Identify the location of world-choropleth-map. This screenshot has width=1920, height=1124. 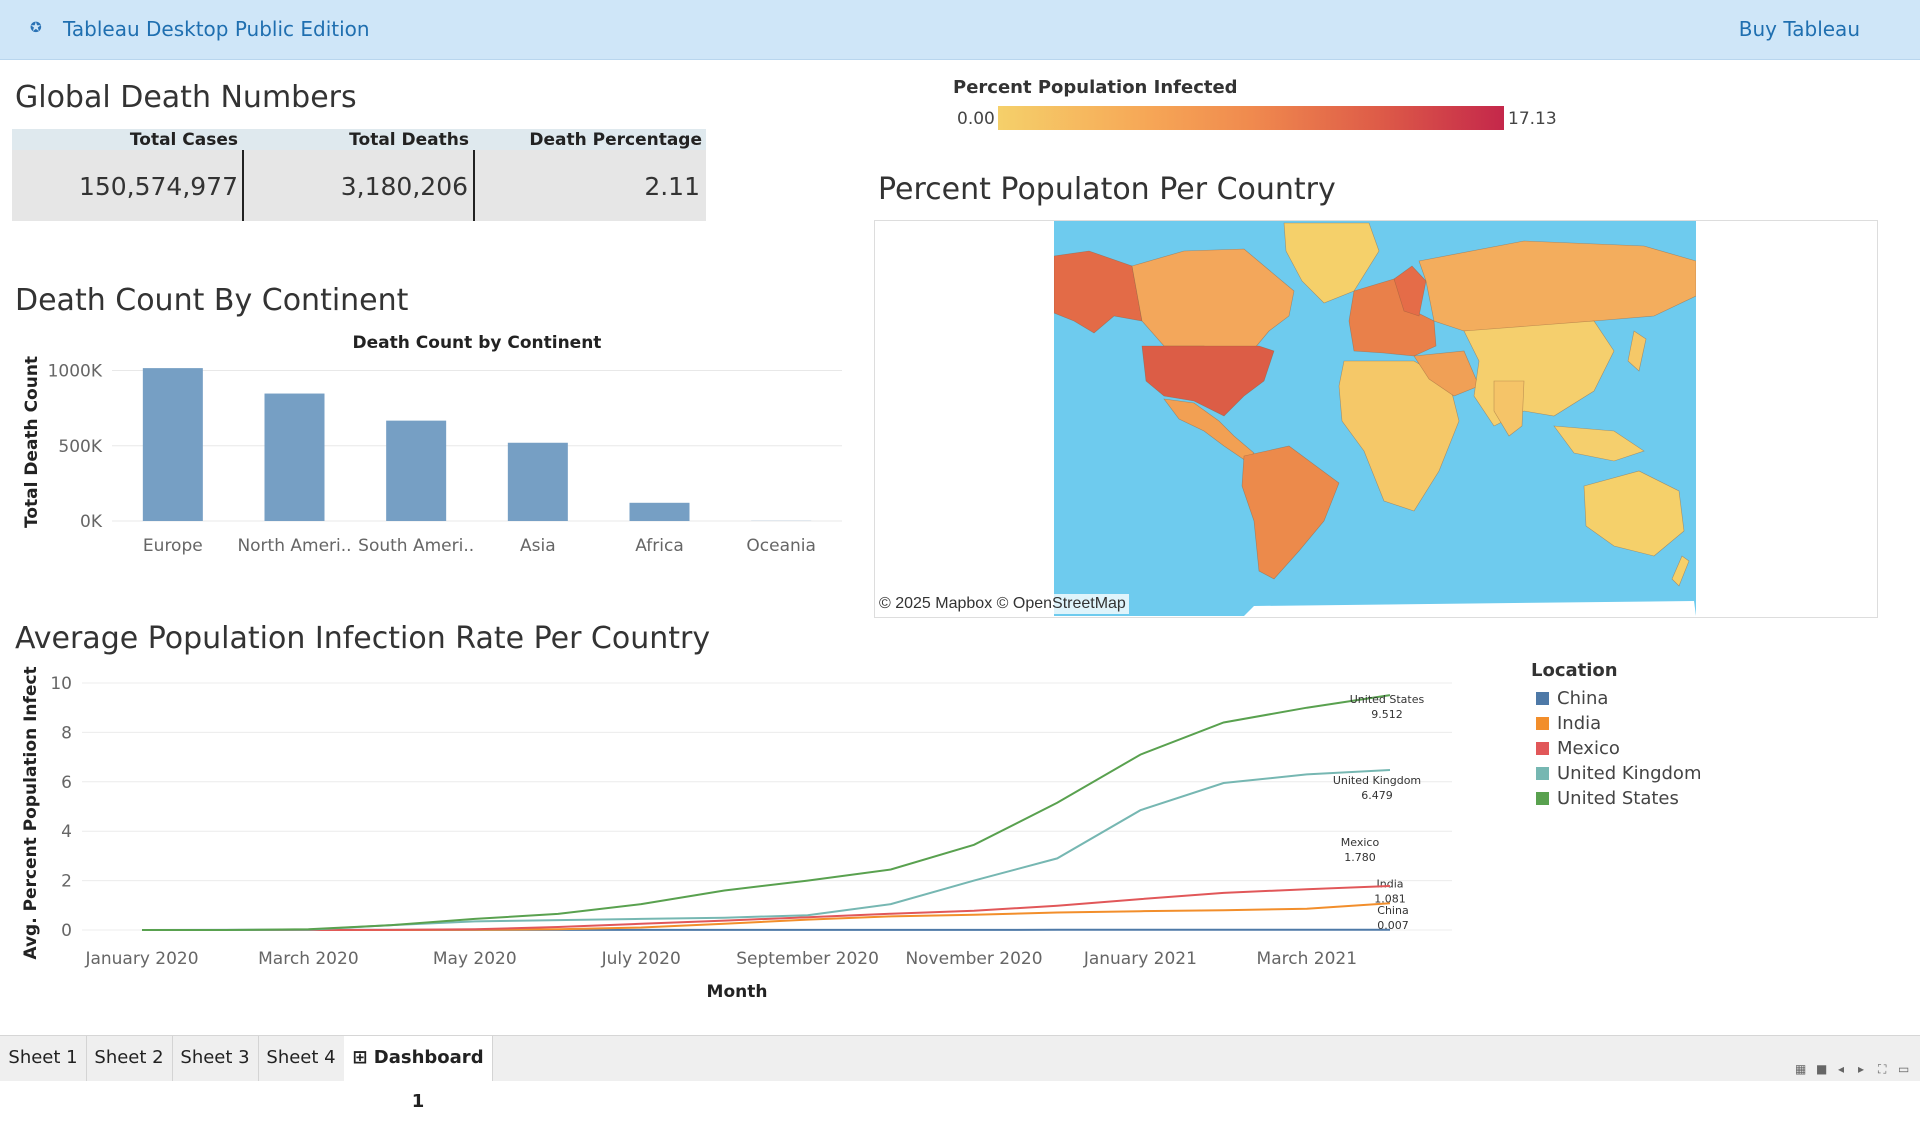
(1375, 418).